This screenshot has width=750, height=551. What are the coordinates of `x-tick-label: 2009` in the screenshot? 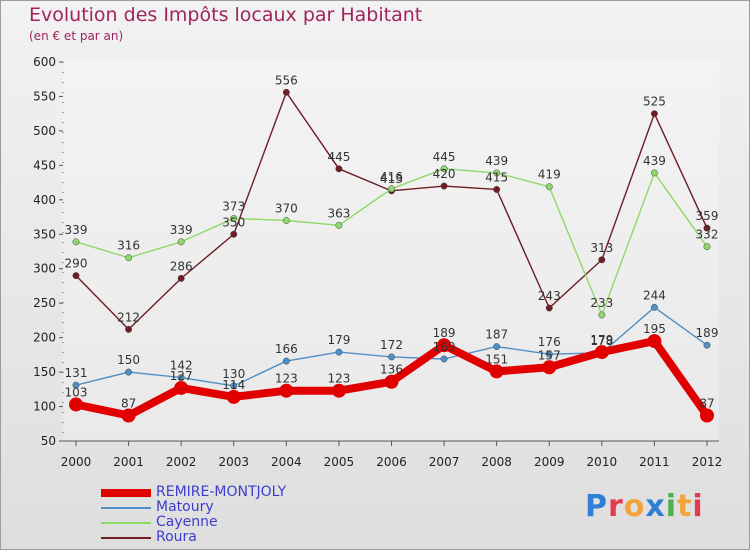 It's located at (549, 462).